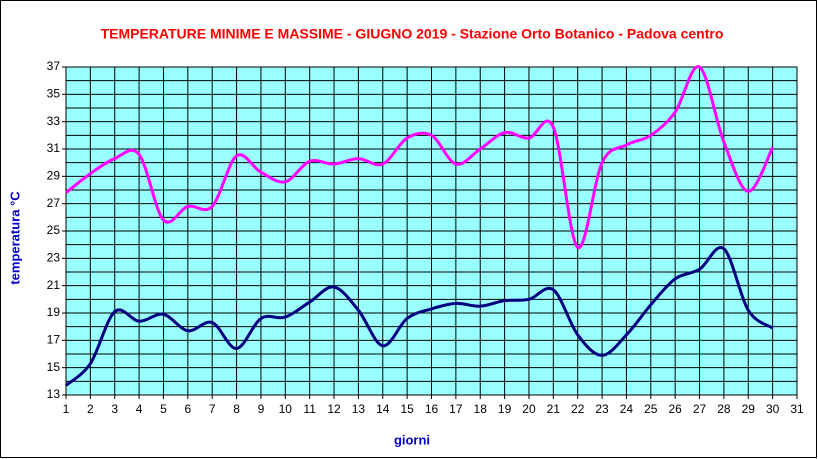 The height and width of the screenshot is (459, 818). I want to click on x-tick-label: 17, so click(456, 409).